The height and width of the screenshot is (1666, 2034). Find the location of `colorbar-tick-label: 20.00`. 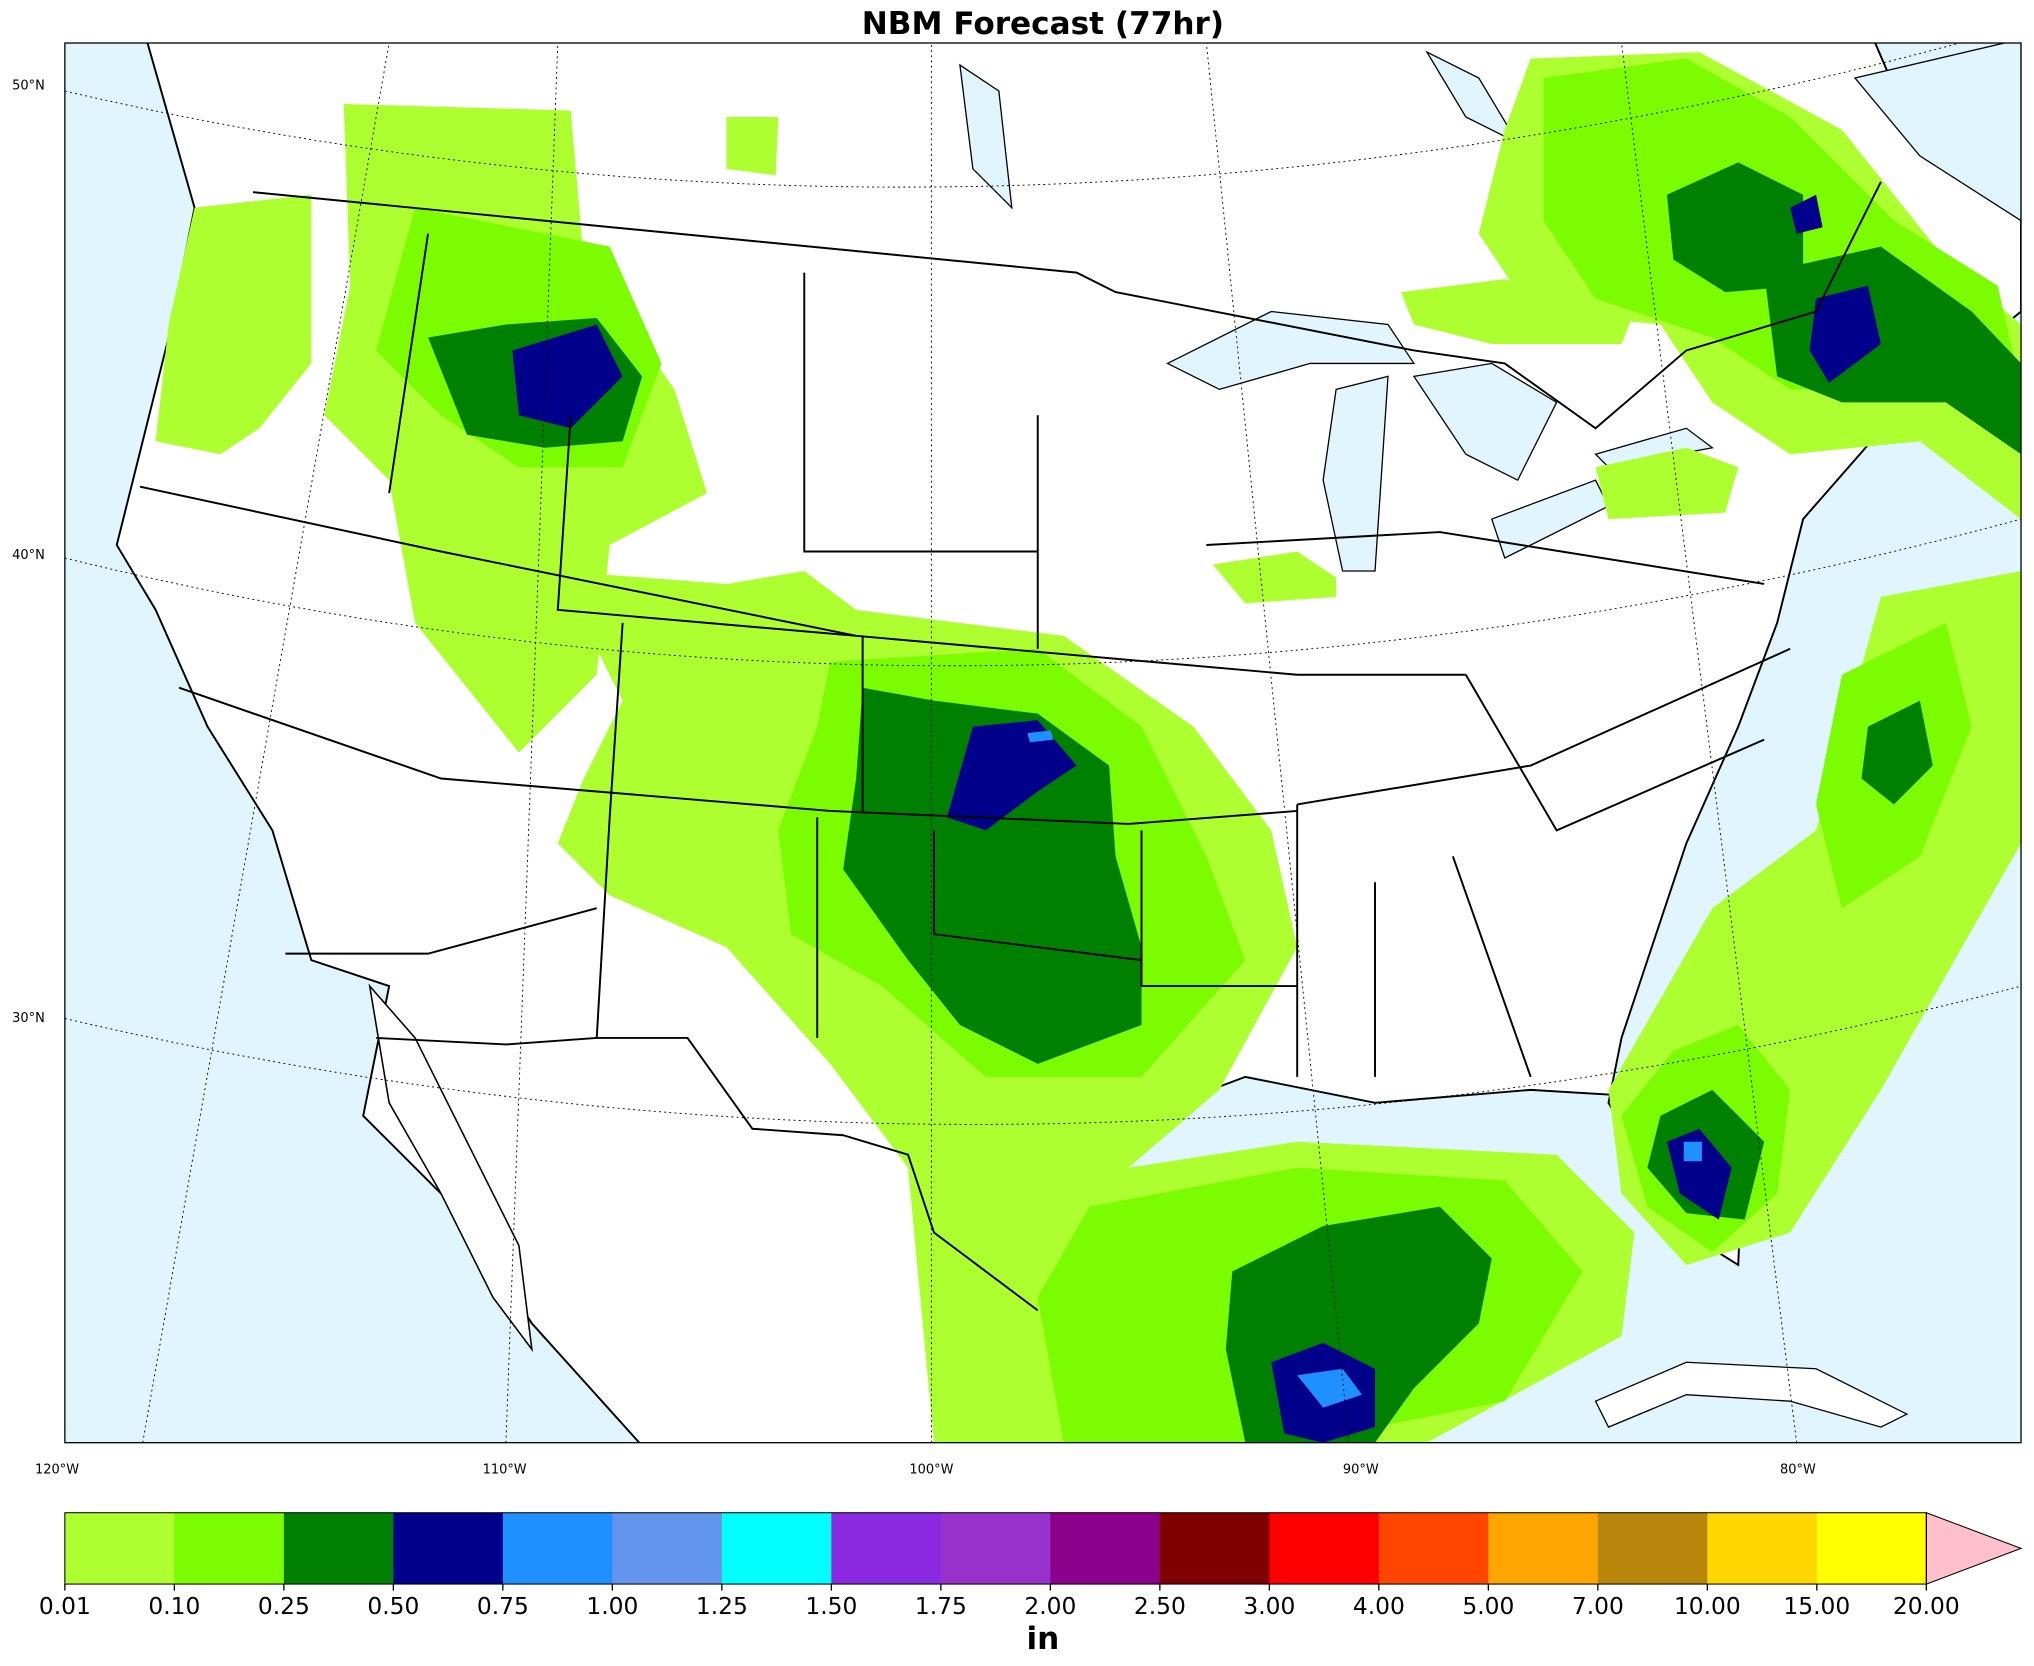

colorbar-tick-label: 20.00 is located at coordinates (1926, 1606).